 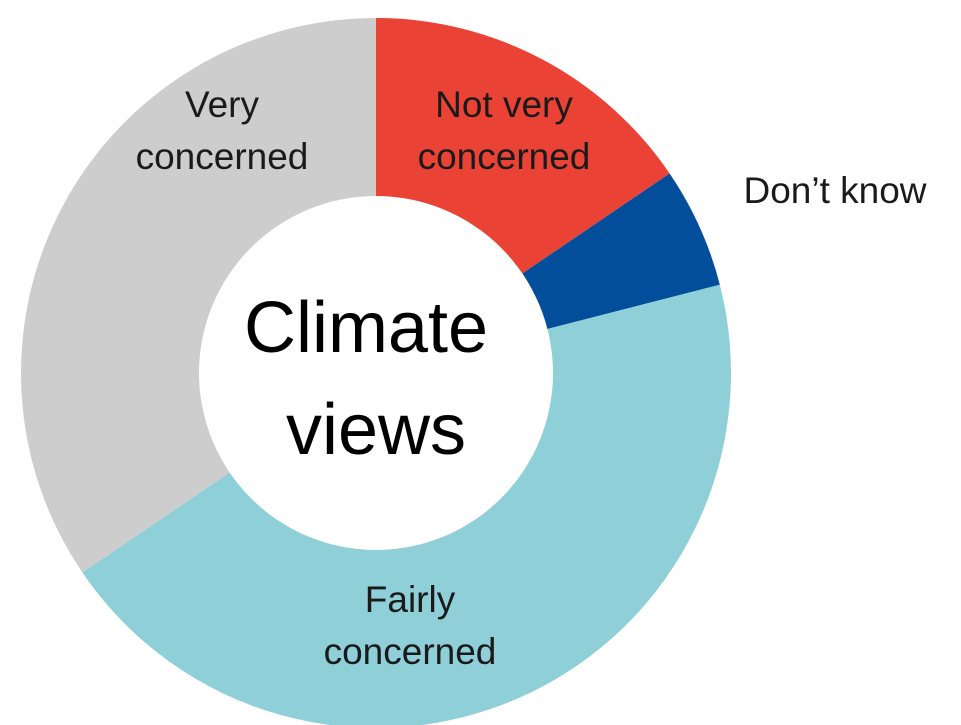 I want to click on slice-label-line: Don’t know, so click(x=834, y=190).